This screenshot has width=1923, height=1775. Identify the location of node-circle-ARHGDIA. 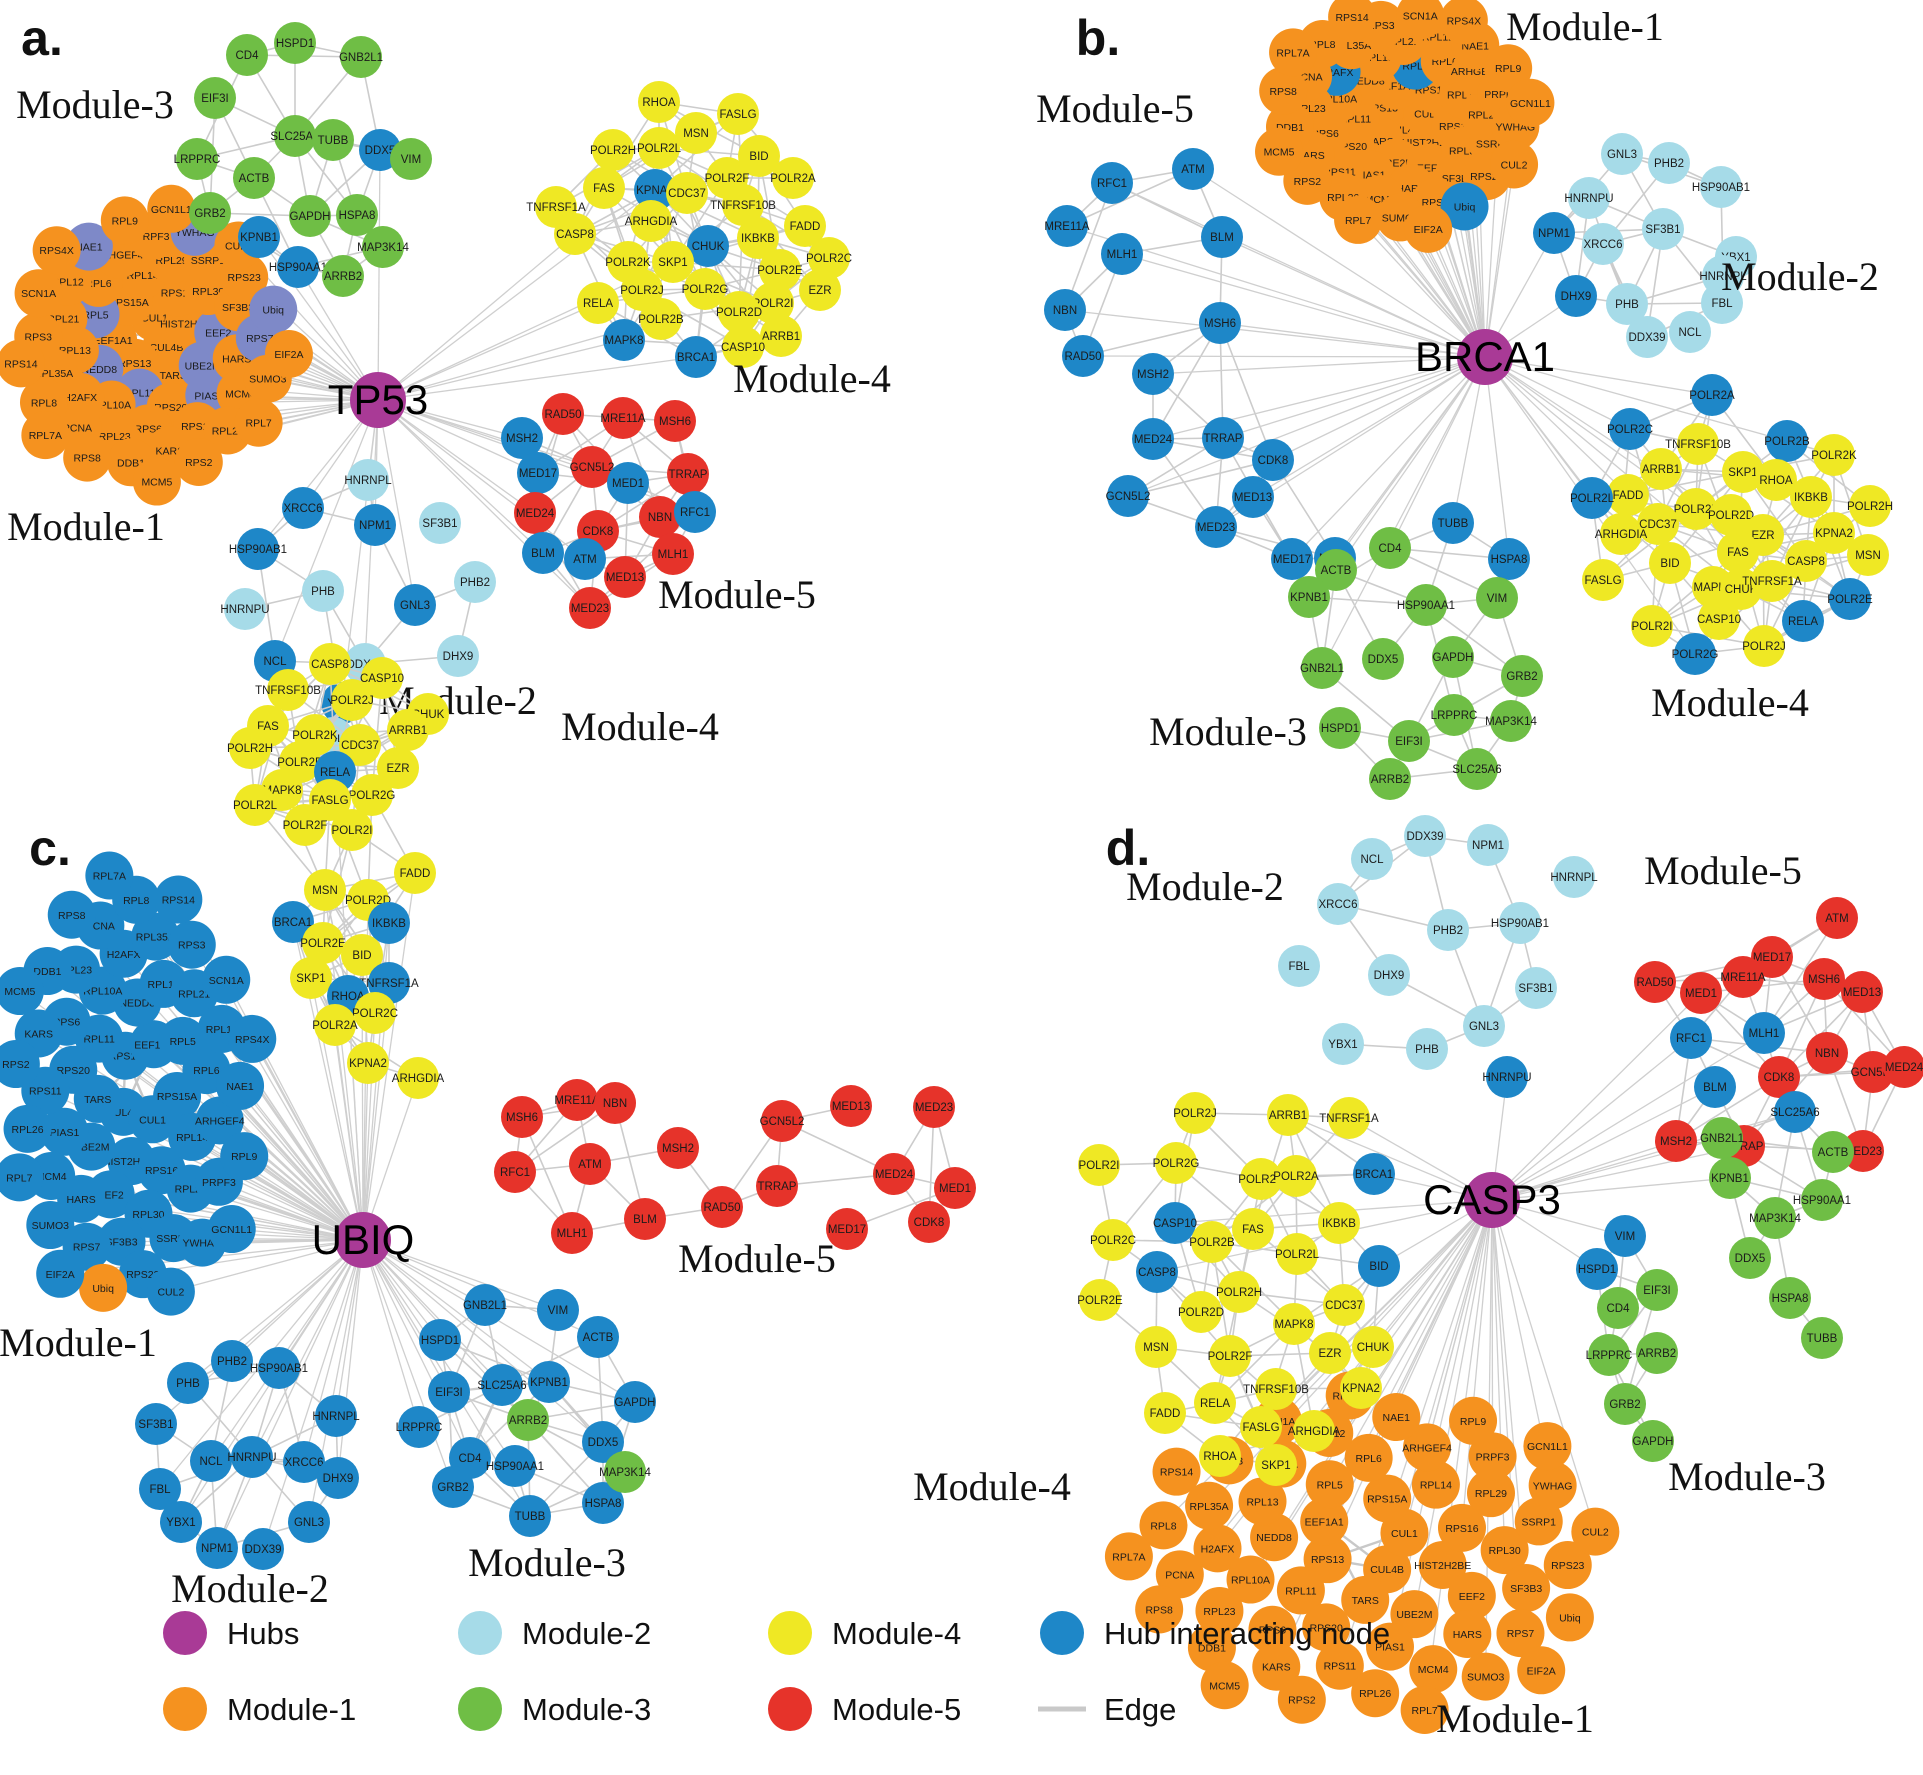
(651, 221).